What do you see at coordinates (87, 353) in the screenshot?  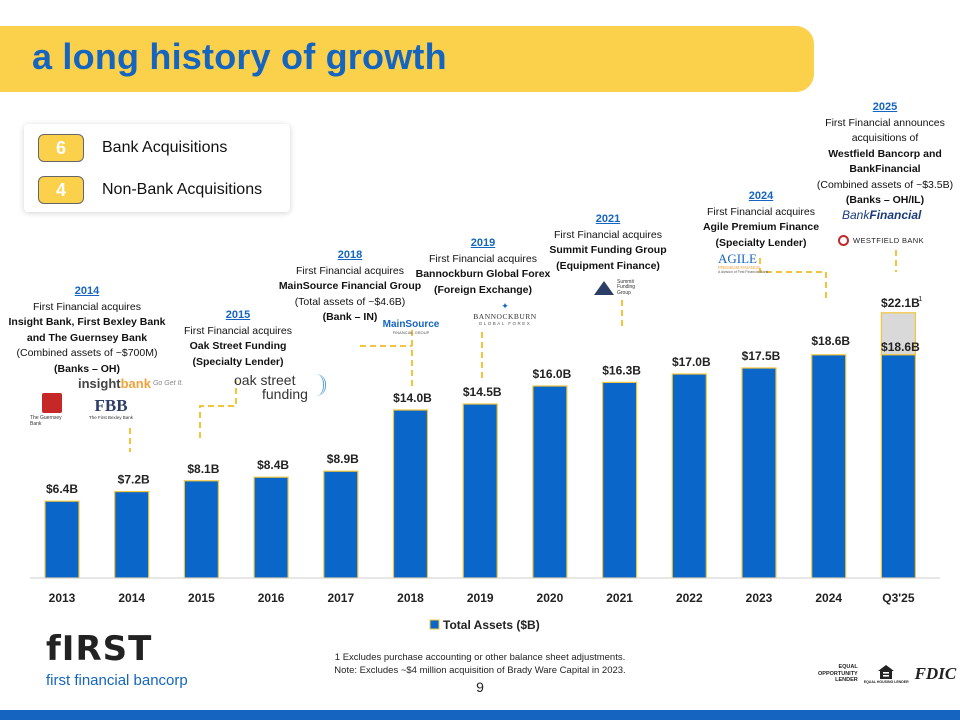 I see `annotation-detail: (Combined assets of ~$700M)` at bounding box center [87, 353].